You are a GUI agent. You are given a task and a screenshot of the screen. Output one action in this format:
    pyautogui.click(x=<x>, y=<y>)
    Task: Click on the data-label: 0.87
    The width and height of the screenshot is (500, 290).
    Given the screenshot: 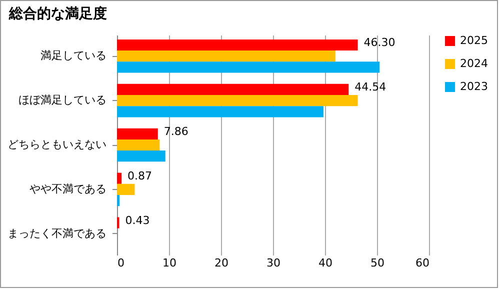 What is the action you would take?
    pyautogui.click(x=140, y=175)
    